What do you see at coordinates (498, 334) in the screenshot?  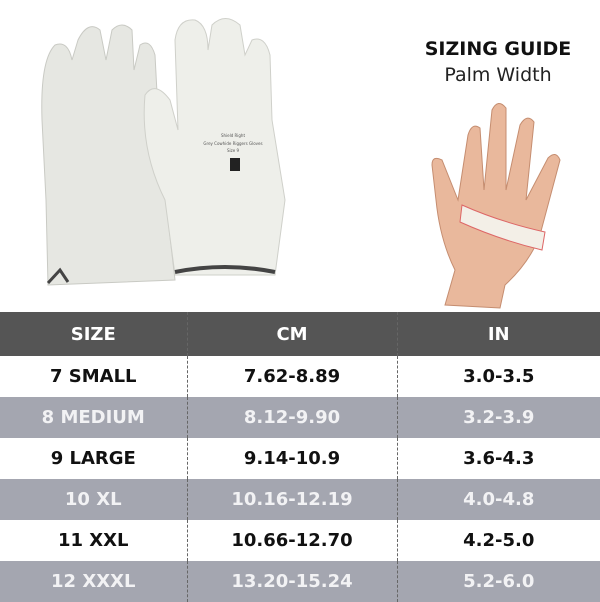 I see `header-in: IN` at bounding box center [498, 334].